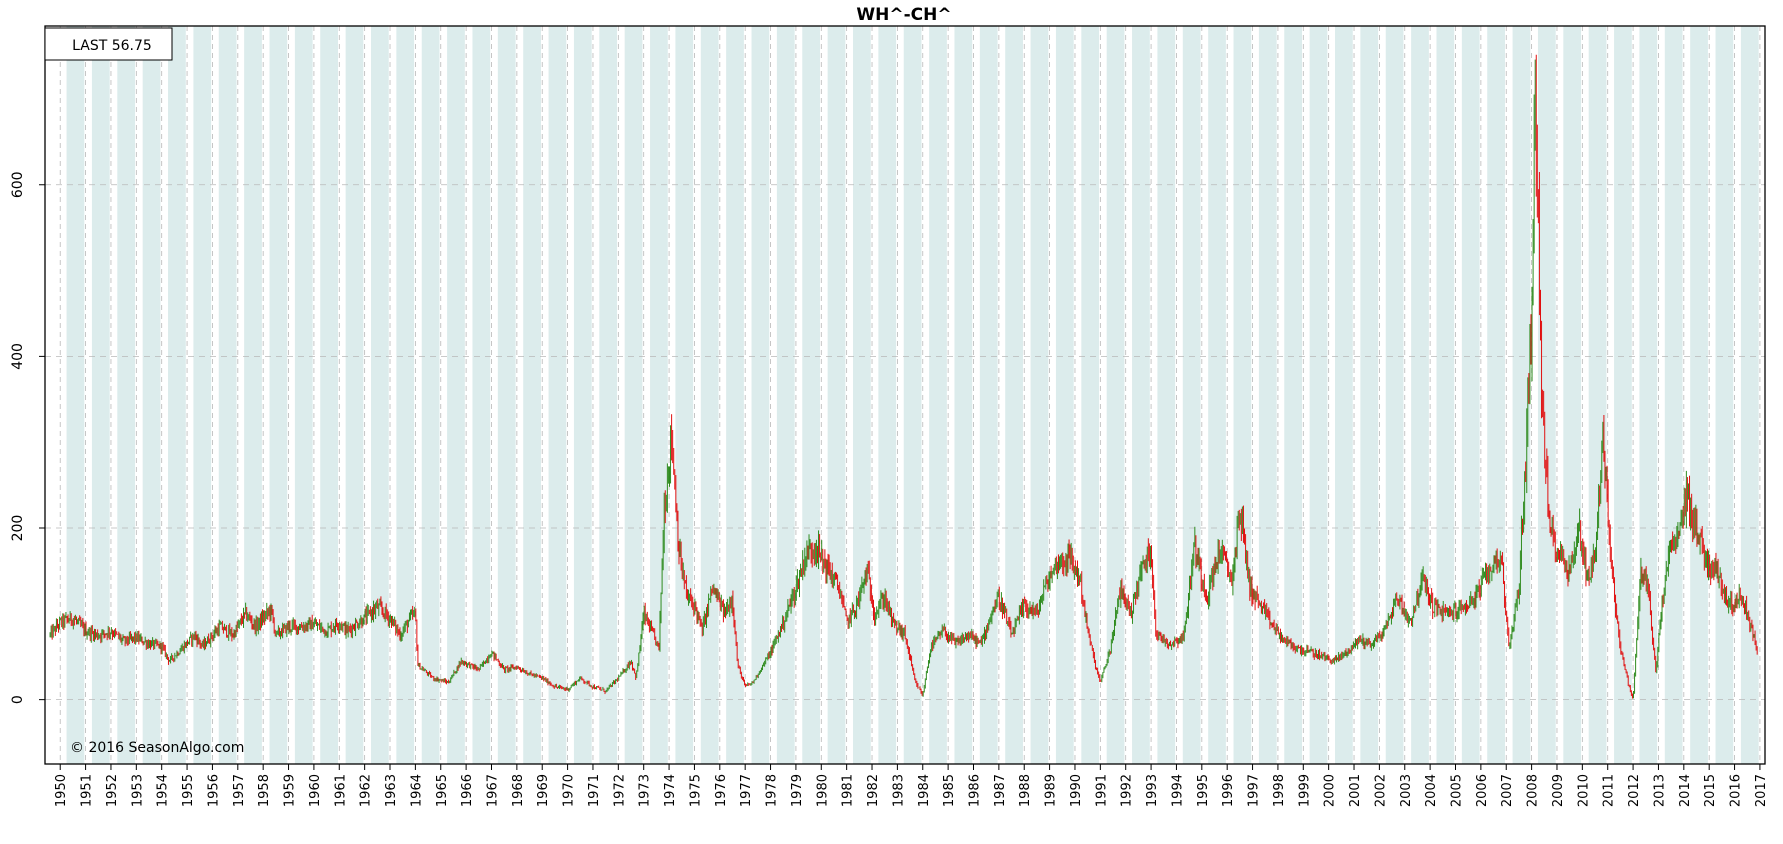 The height and width of the screenshot is (844, 1783). What do you see at coordinates (695, 790) in the screenshot?
I see `x-tick-label: 1975` at bounding box center [695, 790].